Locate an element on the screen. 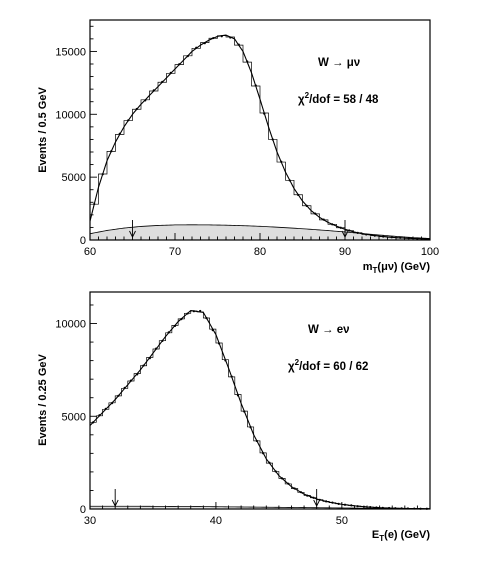  xlabel-et: ET(e) (GeV) is located at coordinates (401, 536).